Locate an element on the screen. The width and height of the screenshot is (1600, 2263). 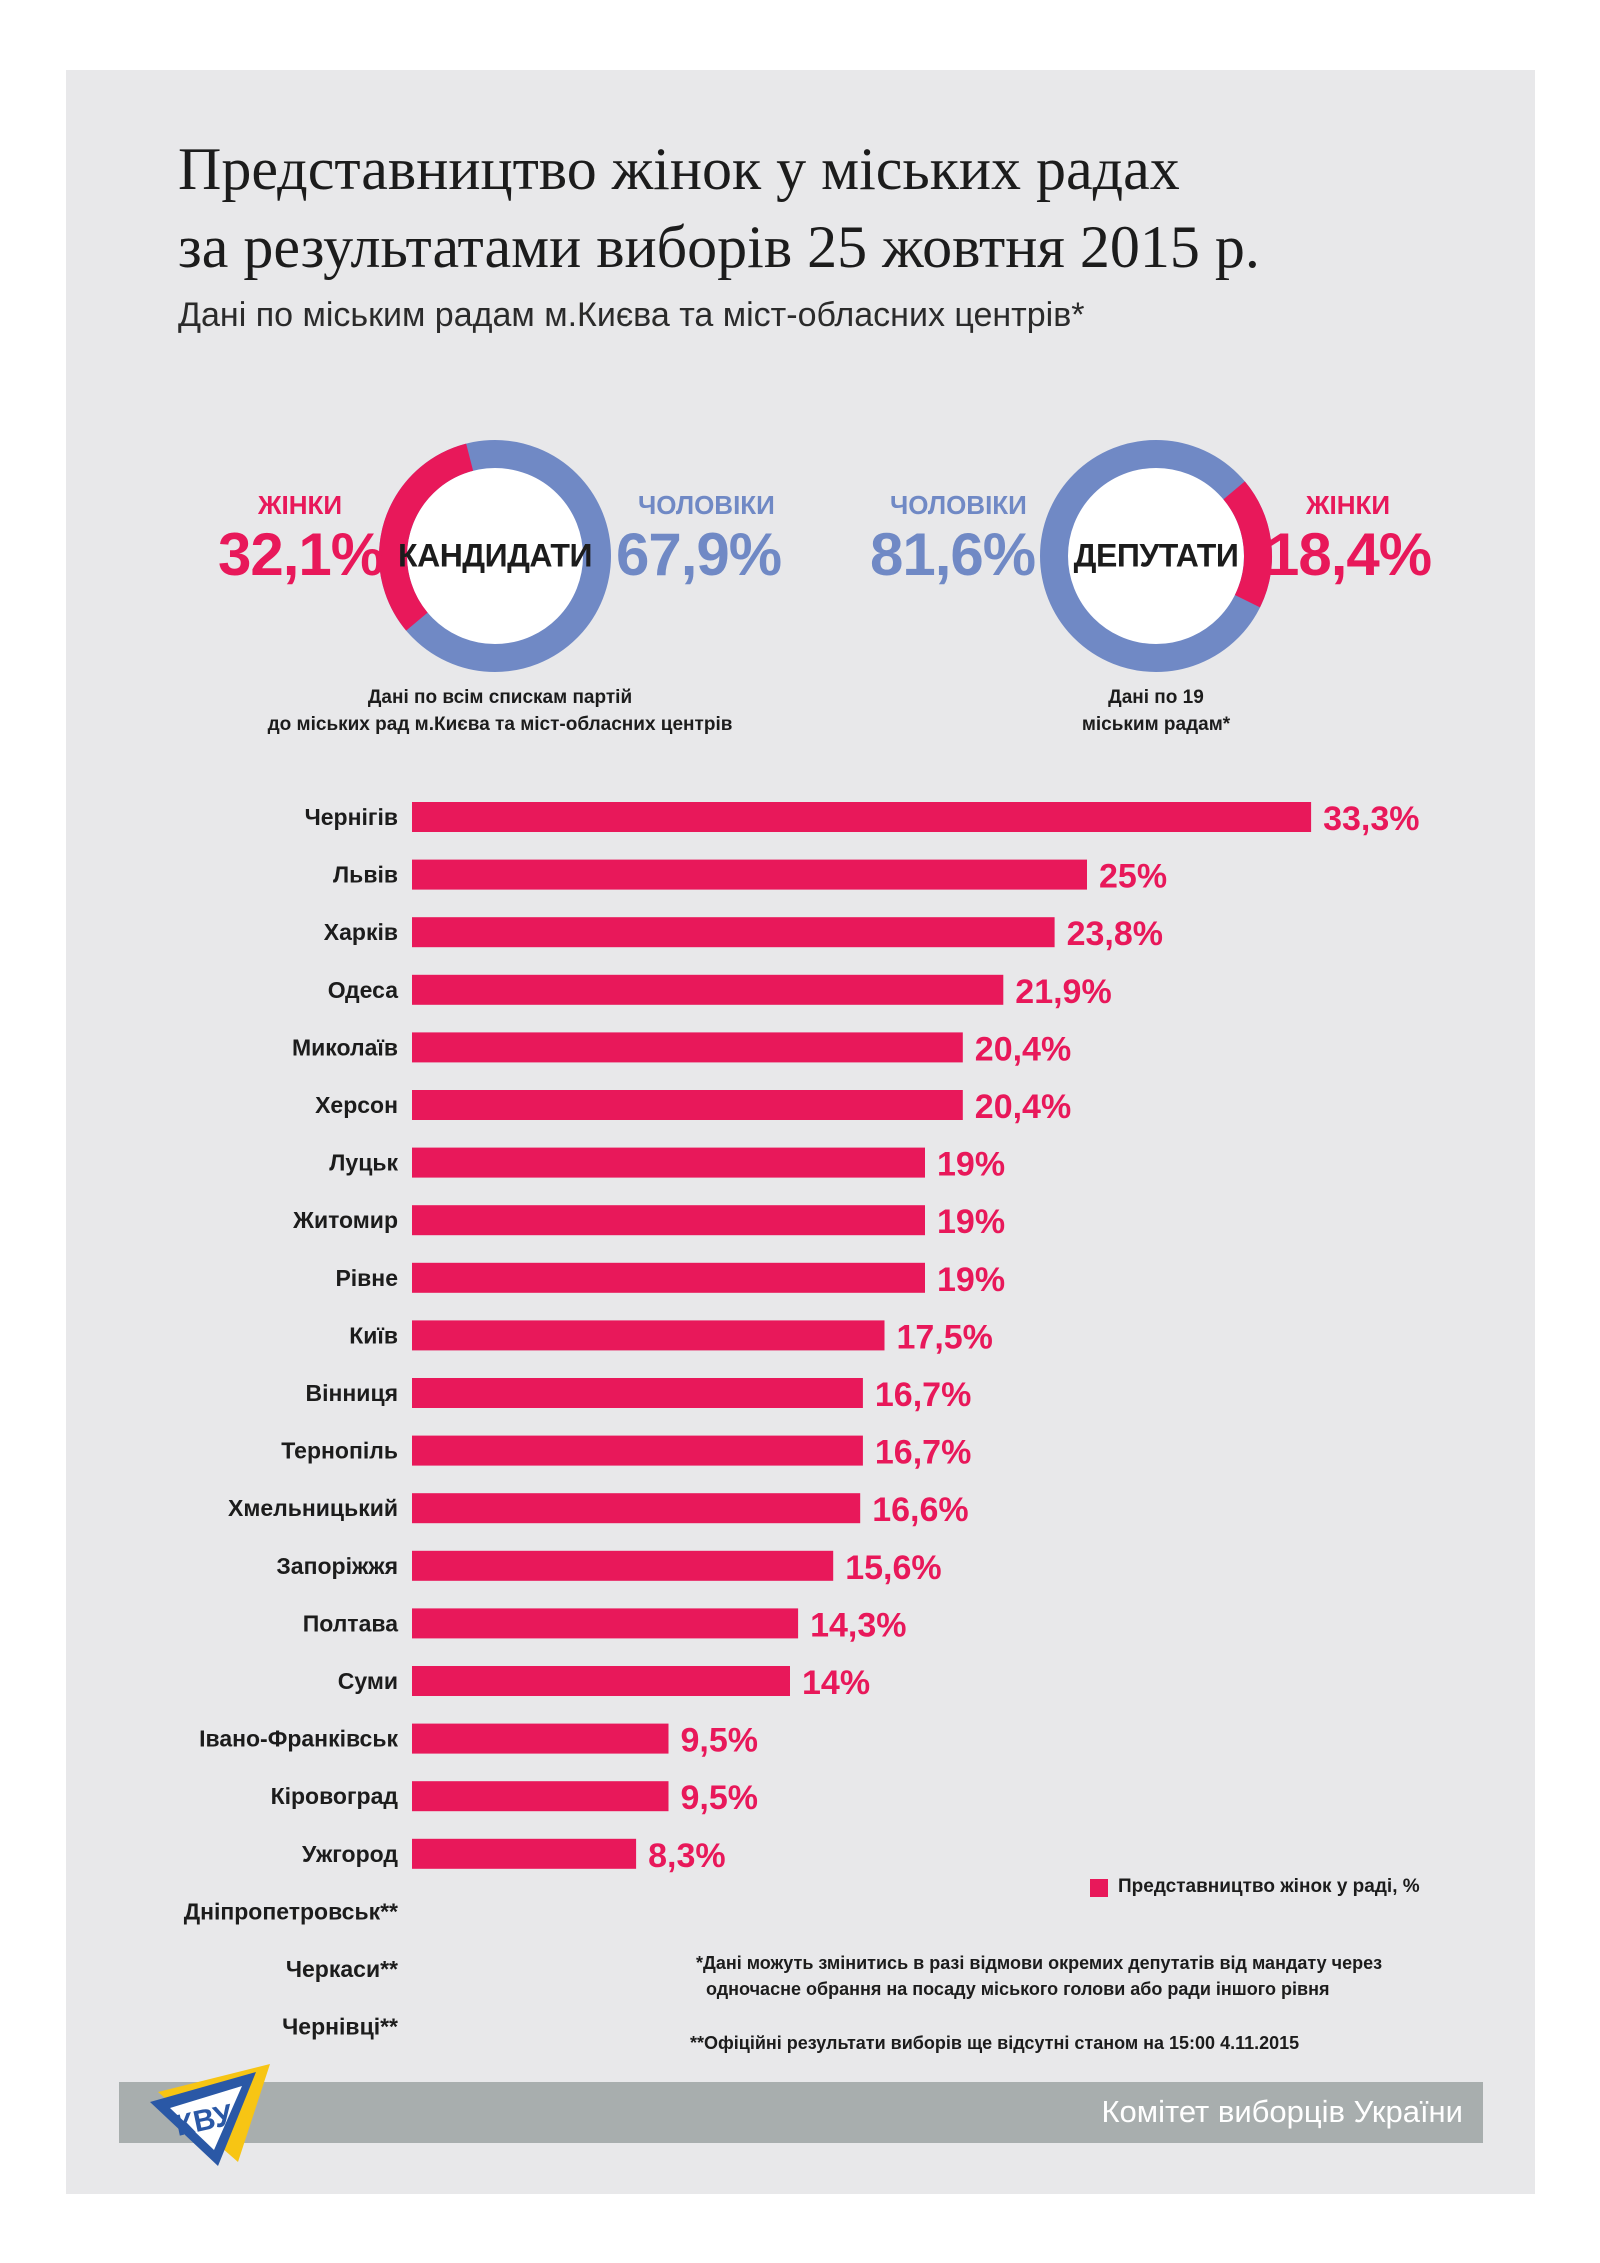
candidates-men-label: ЧОЛОВІКИ is located at coordinates (706, 505).